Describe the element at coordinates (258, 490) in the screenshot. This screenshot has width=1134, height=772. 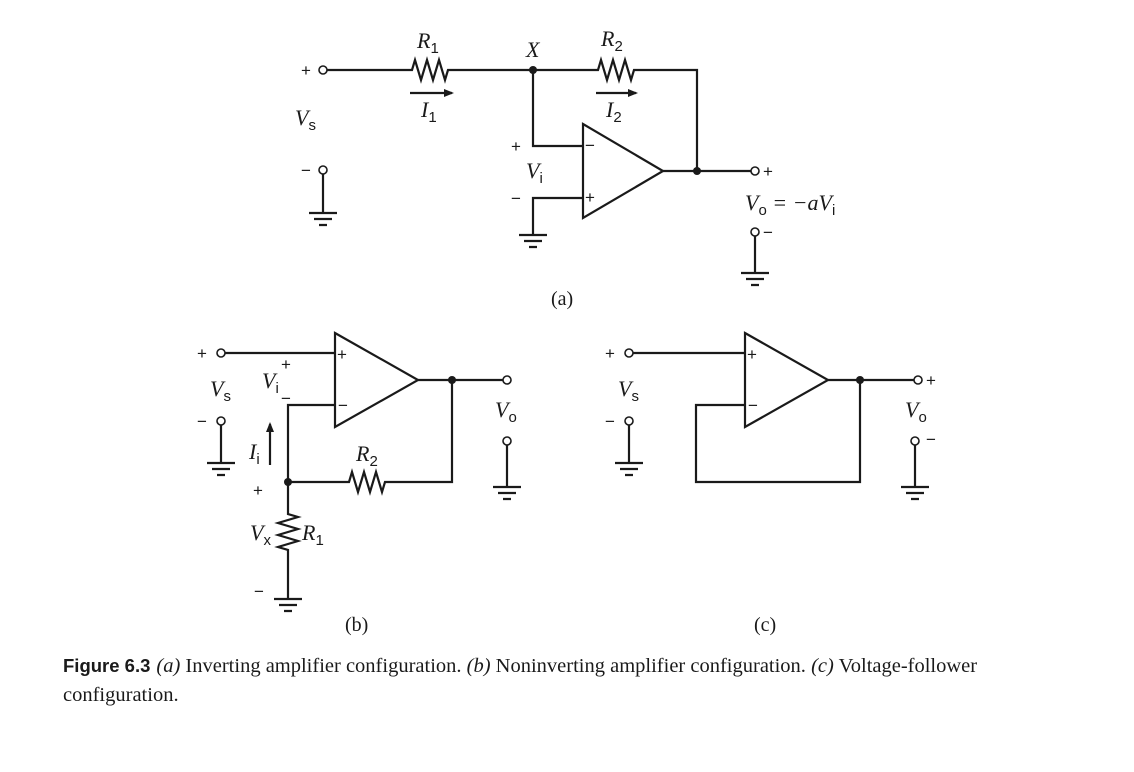
I see `sign-vx-plus-b: +` at that location.